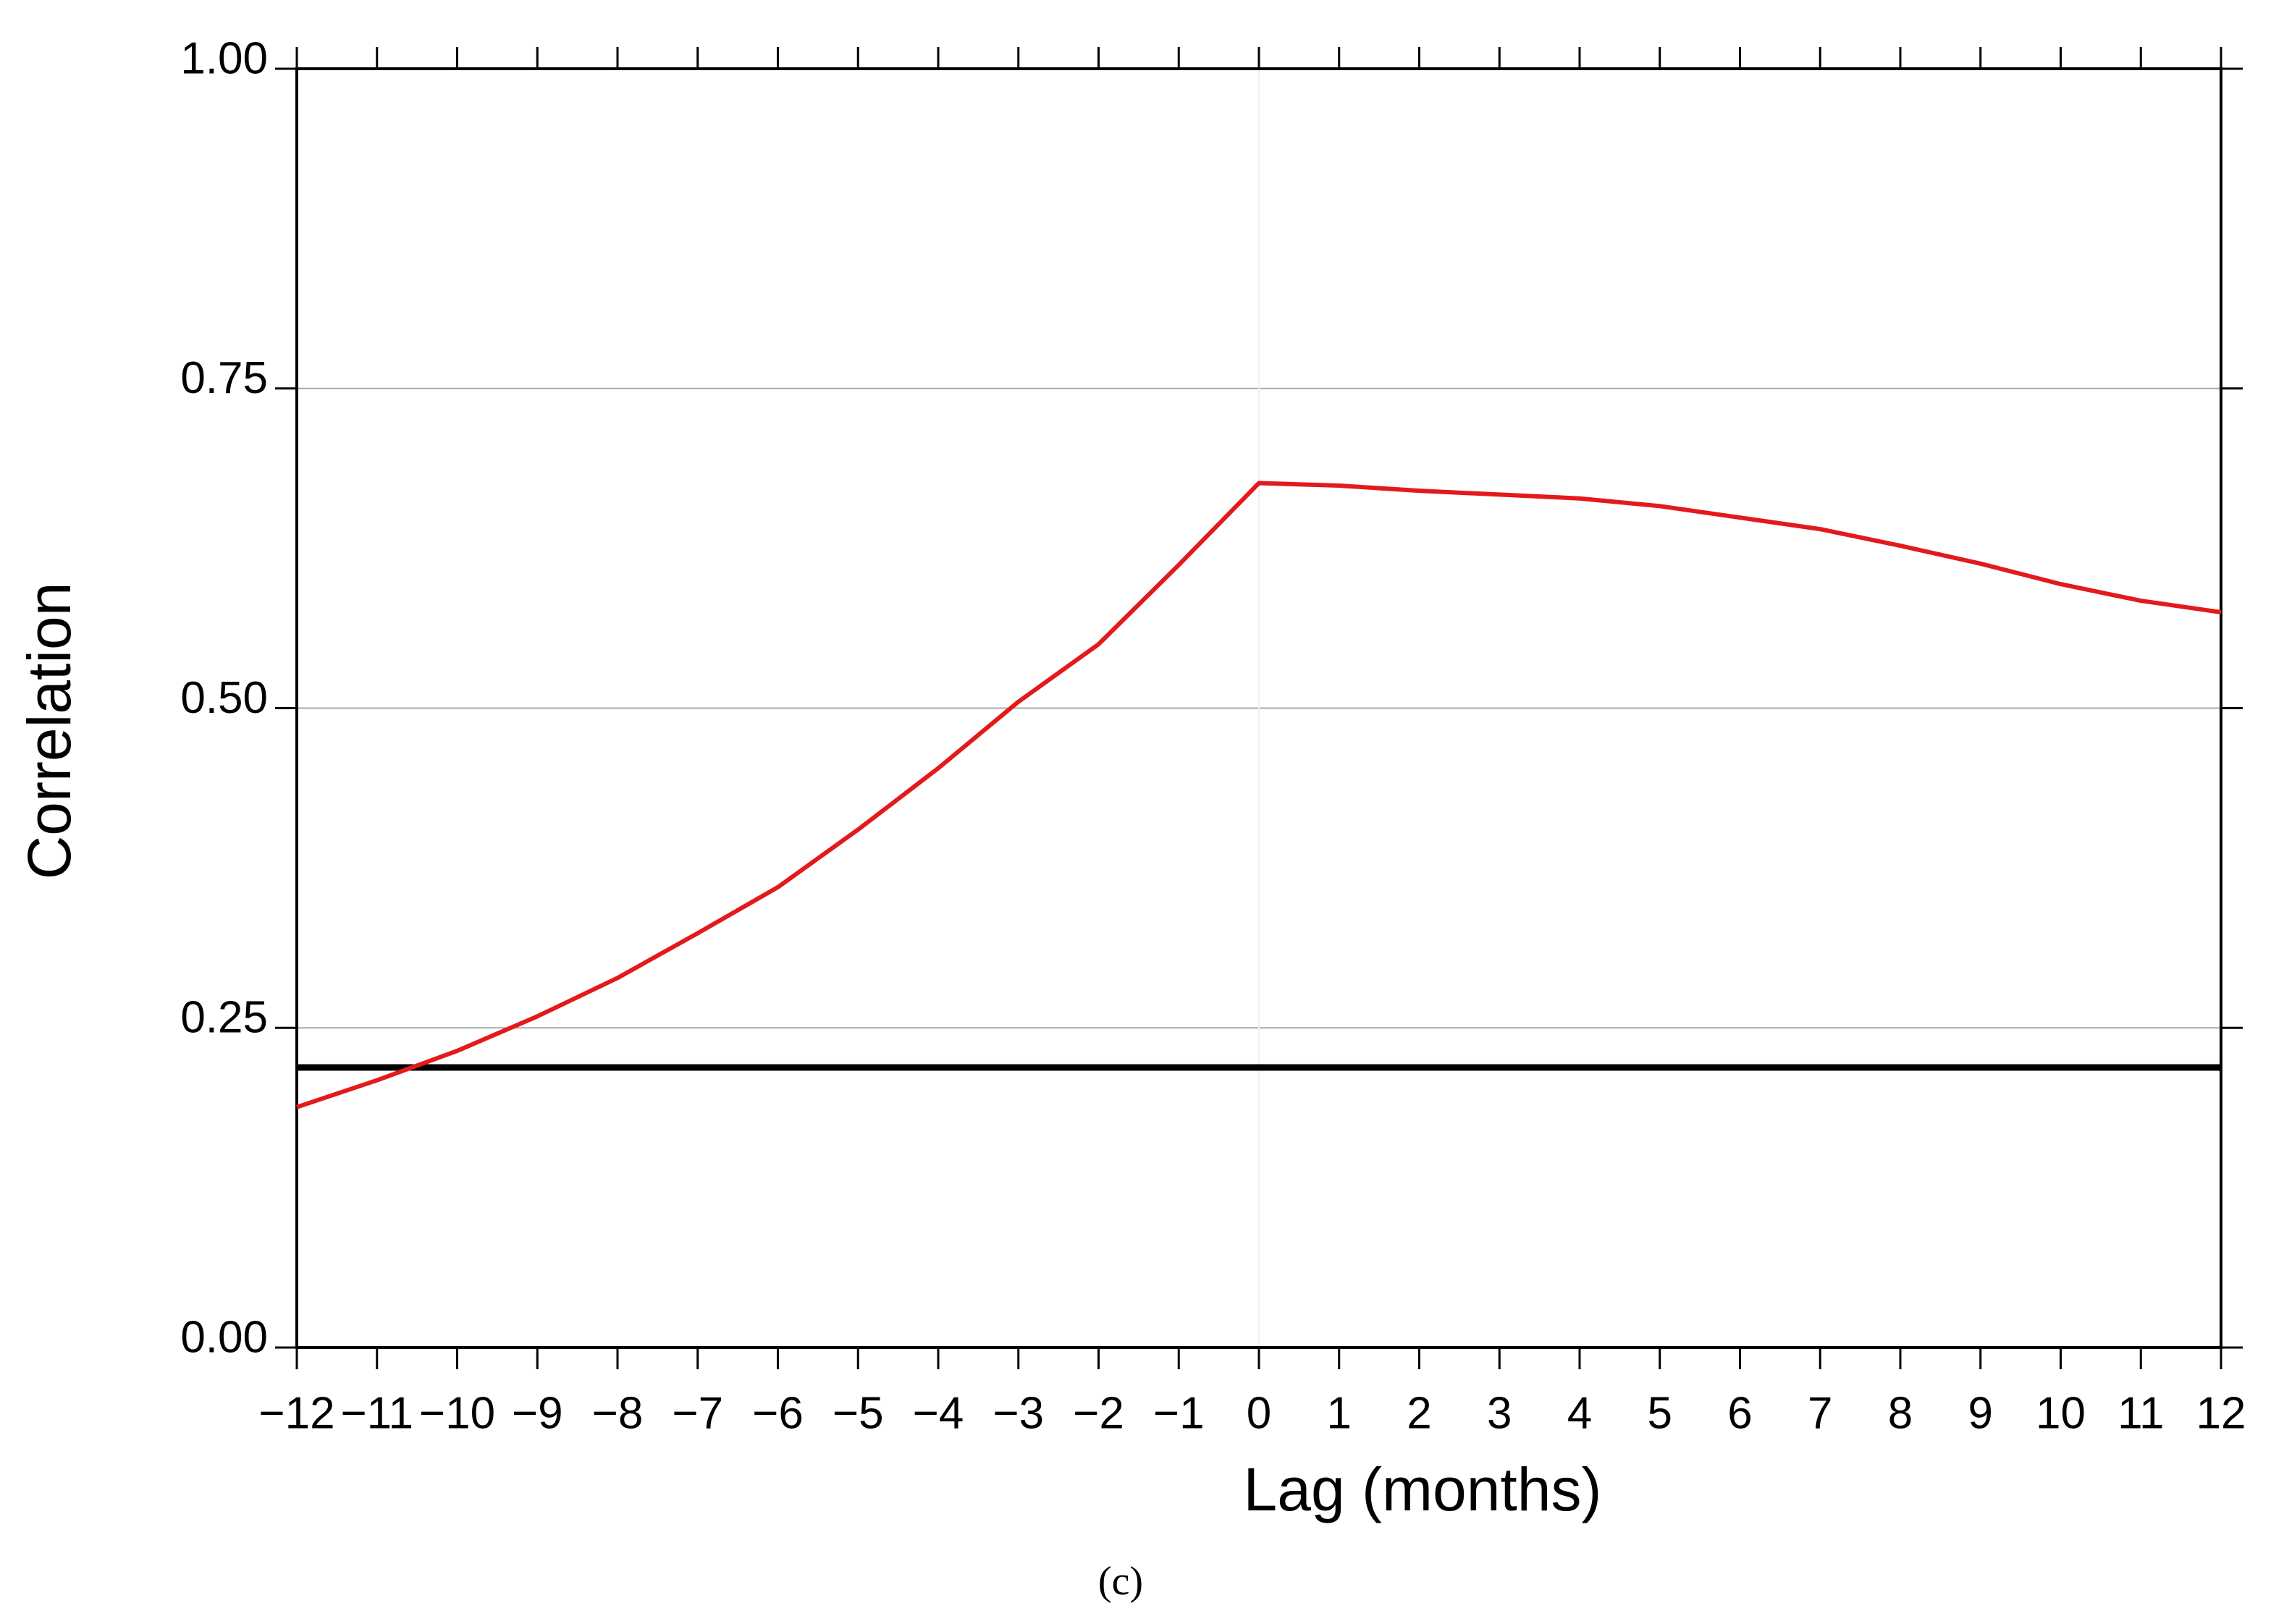  What do you see at coordinates (224, 1337) in the screenshot?
I see `y-tick-label: 0.00` at bounding box center [224, 1337].